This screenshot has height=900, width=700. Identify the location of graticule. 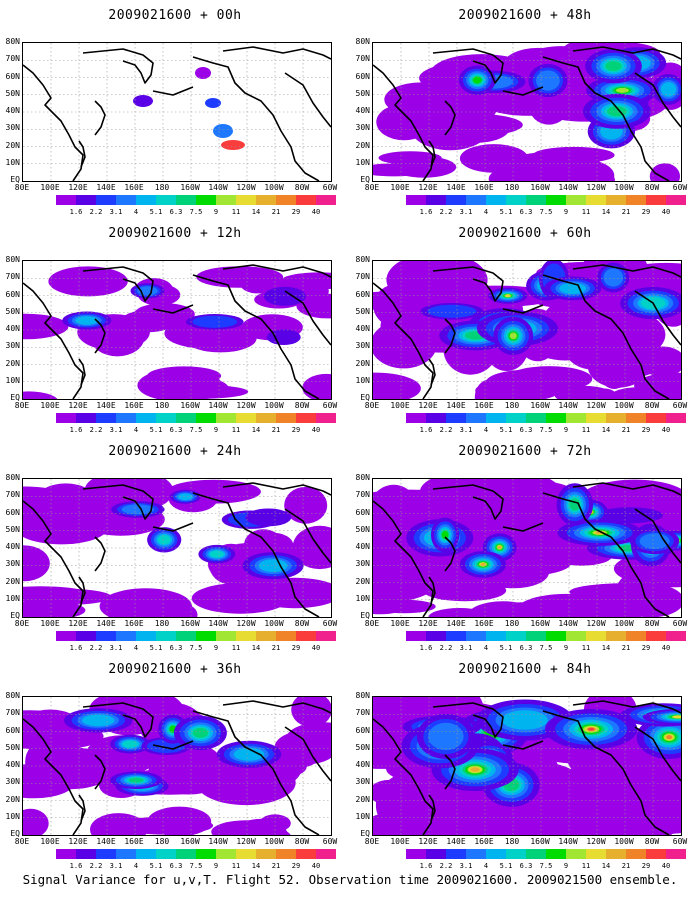
(527, 766).